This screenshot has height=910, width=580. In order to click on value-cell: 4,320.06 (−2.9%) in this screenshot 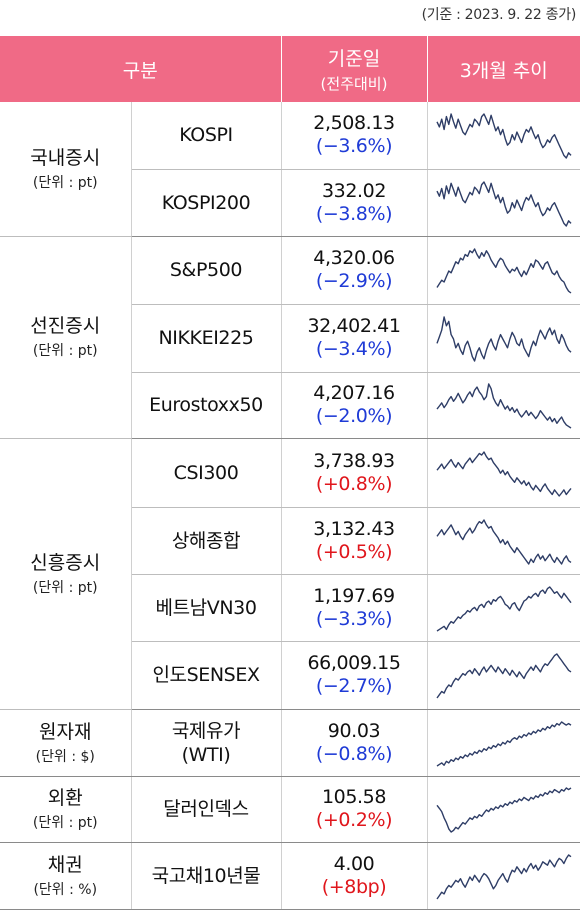, I will do `click(354, 270)`.